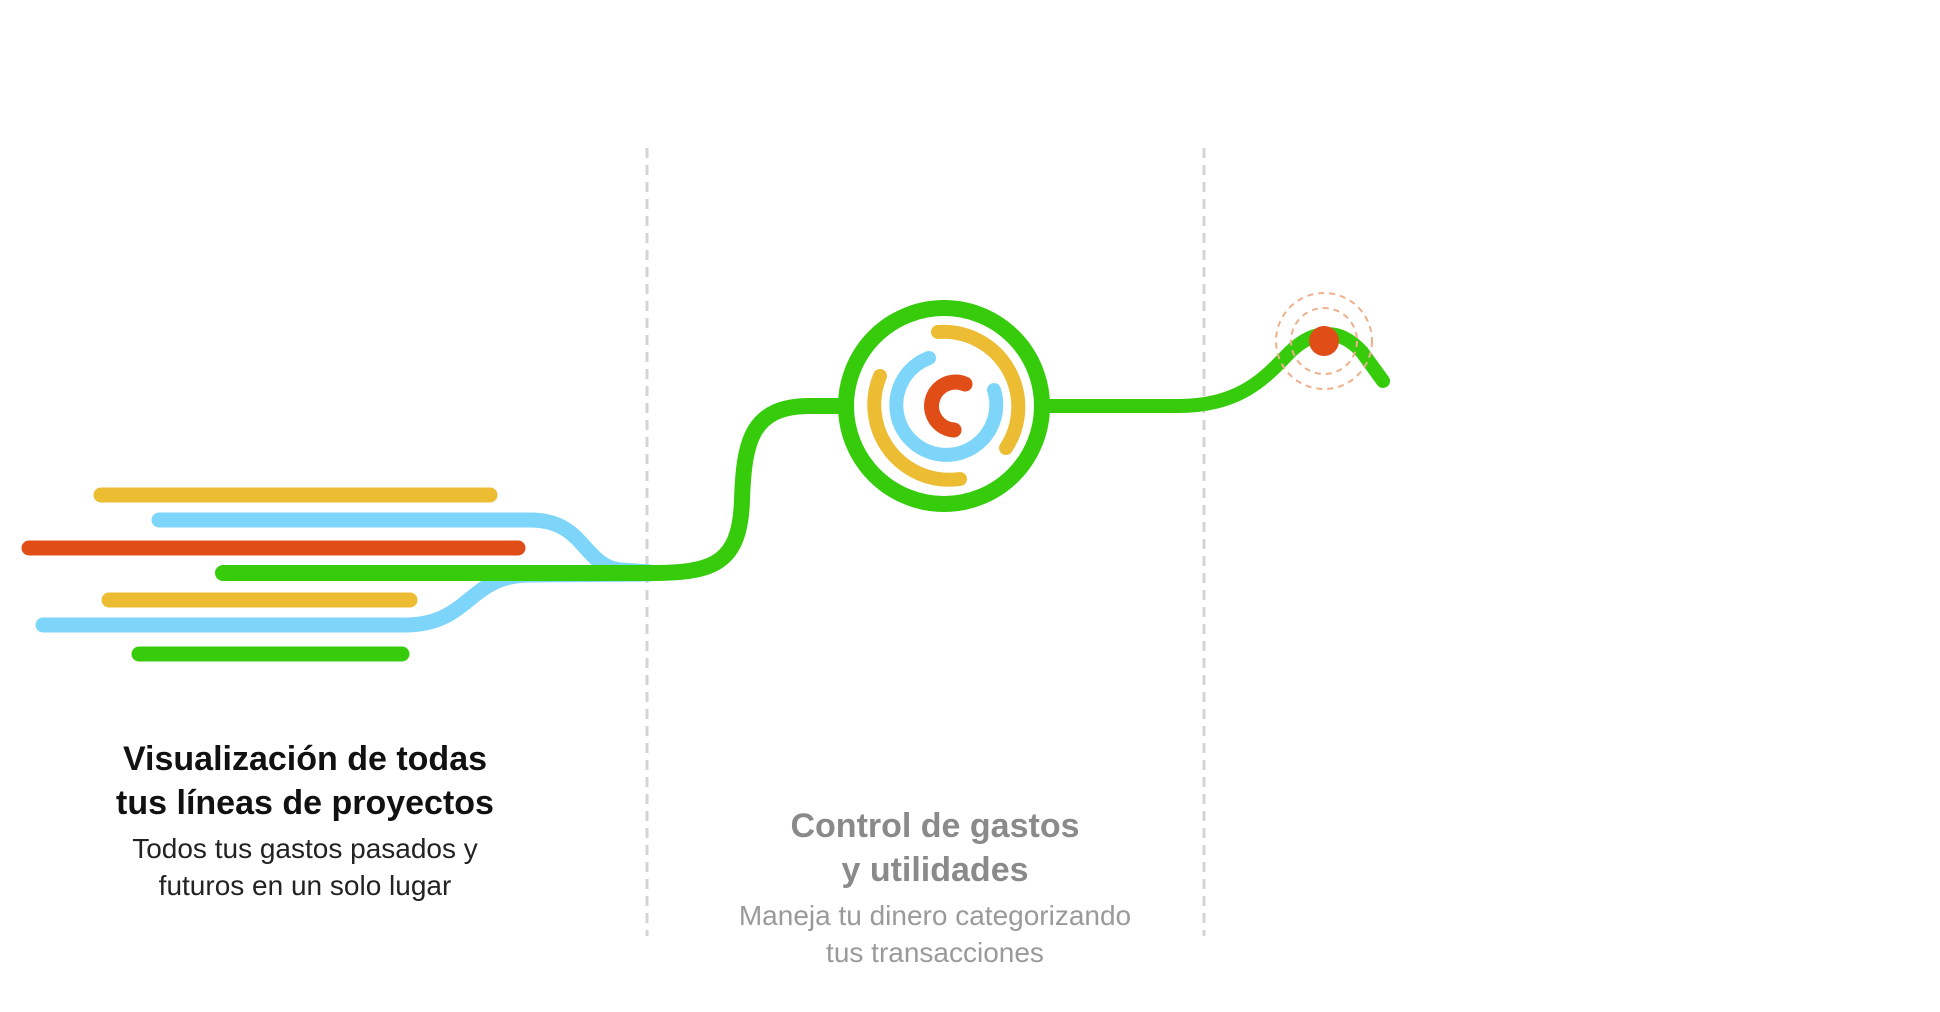  I want to click on feature-desc-line: futuros en un solo lugar, so click(305, 885).